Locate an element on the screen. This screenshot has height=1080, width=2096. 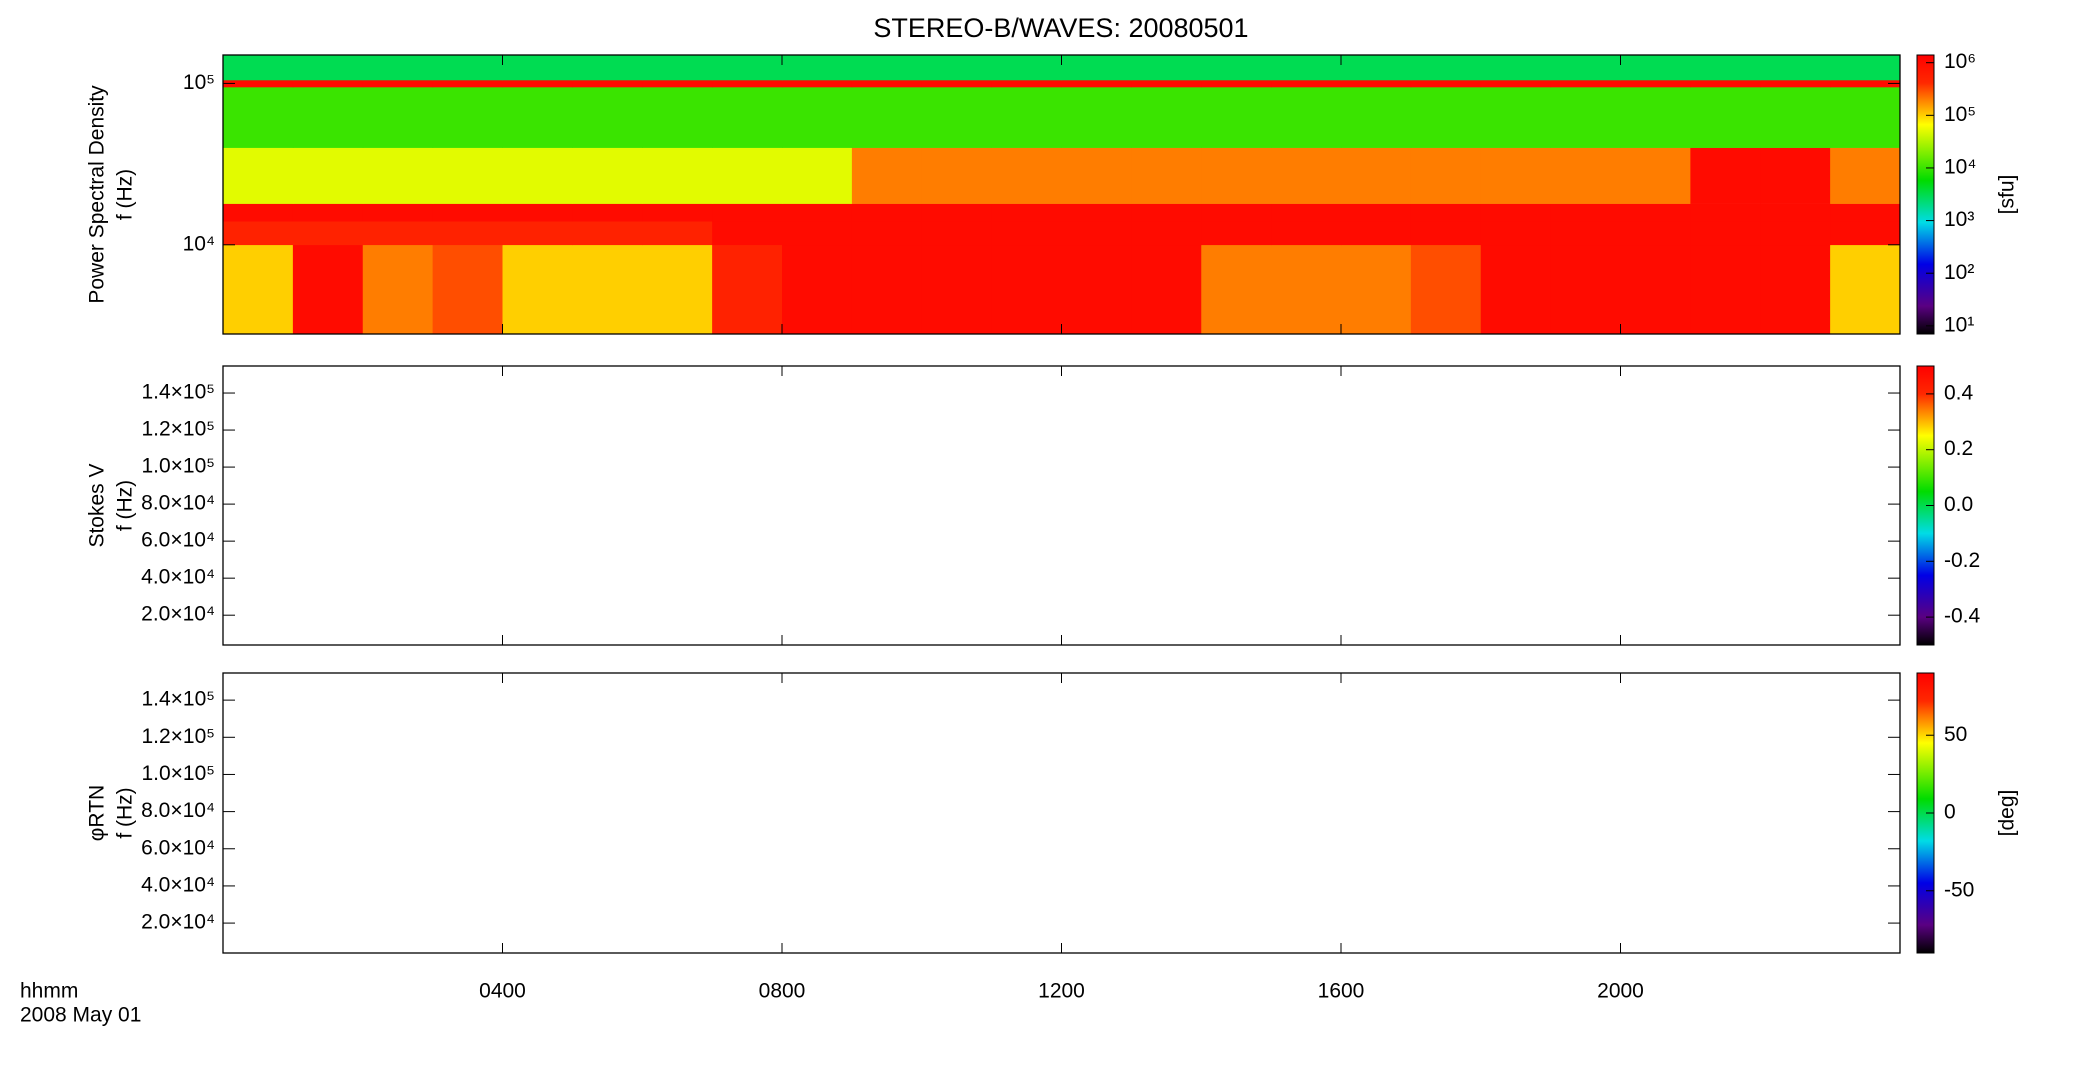
colorbar-tick-label: 10² is located at coordinates (1959, 272).